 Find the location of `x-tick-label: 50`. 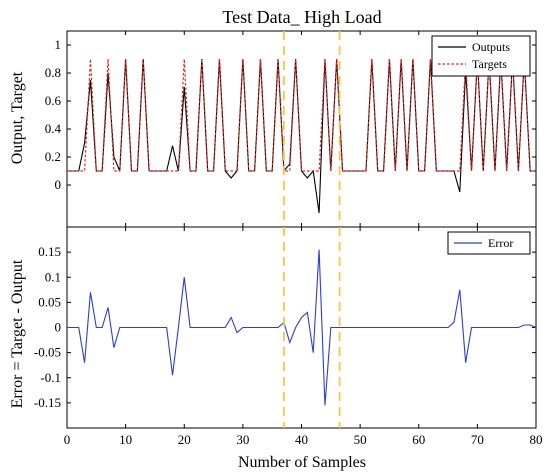

x-tick-label: 50 is located at coordinates (360, 439).